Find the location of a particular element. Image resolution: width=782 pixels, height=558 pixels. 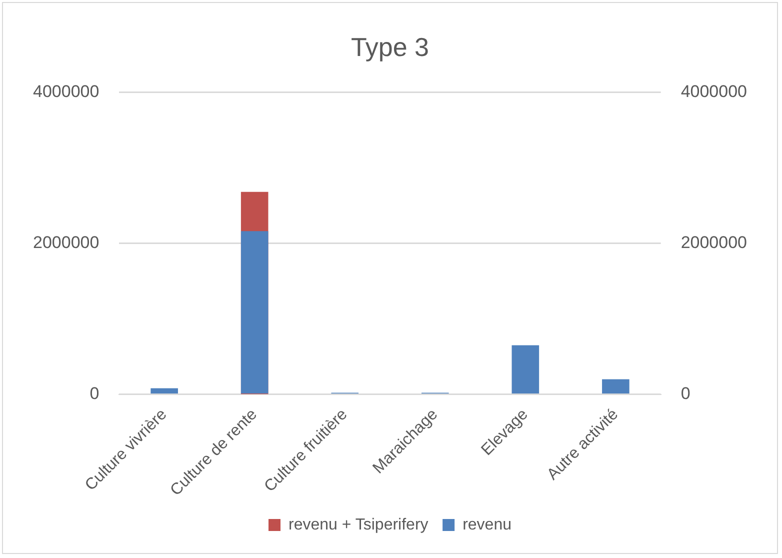

y2-tick-label: 4000000 is located at coordinates (714, 91).